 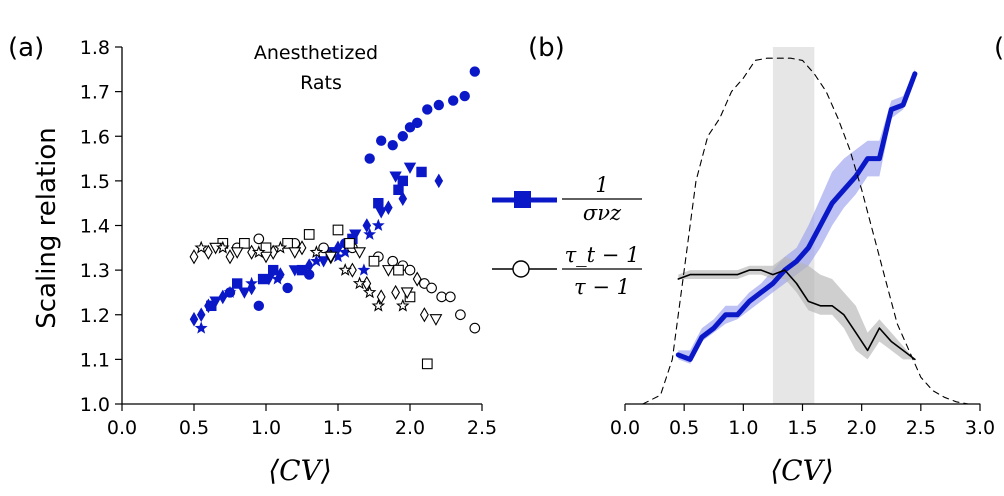 I want to click on legend-entry-tau: τ_t − 1 τ − 1, so click(x=567, y=271).